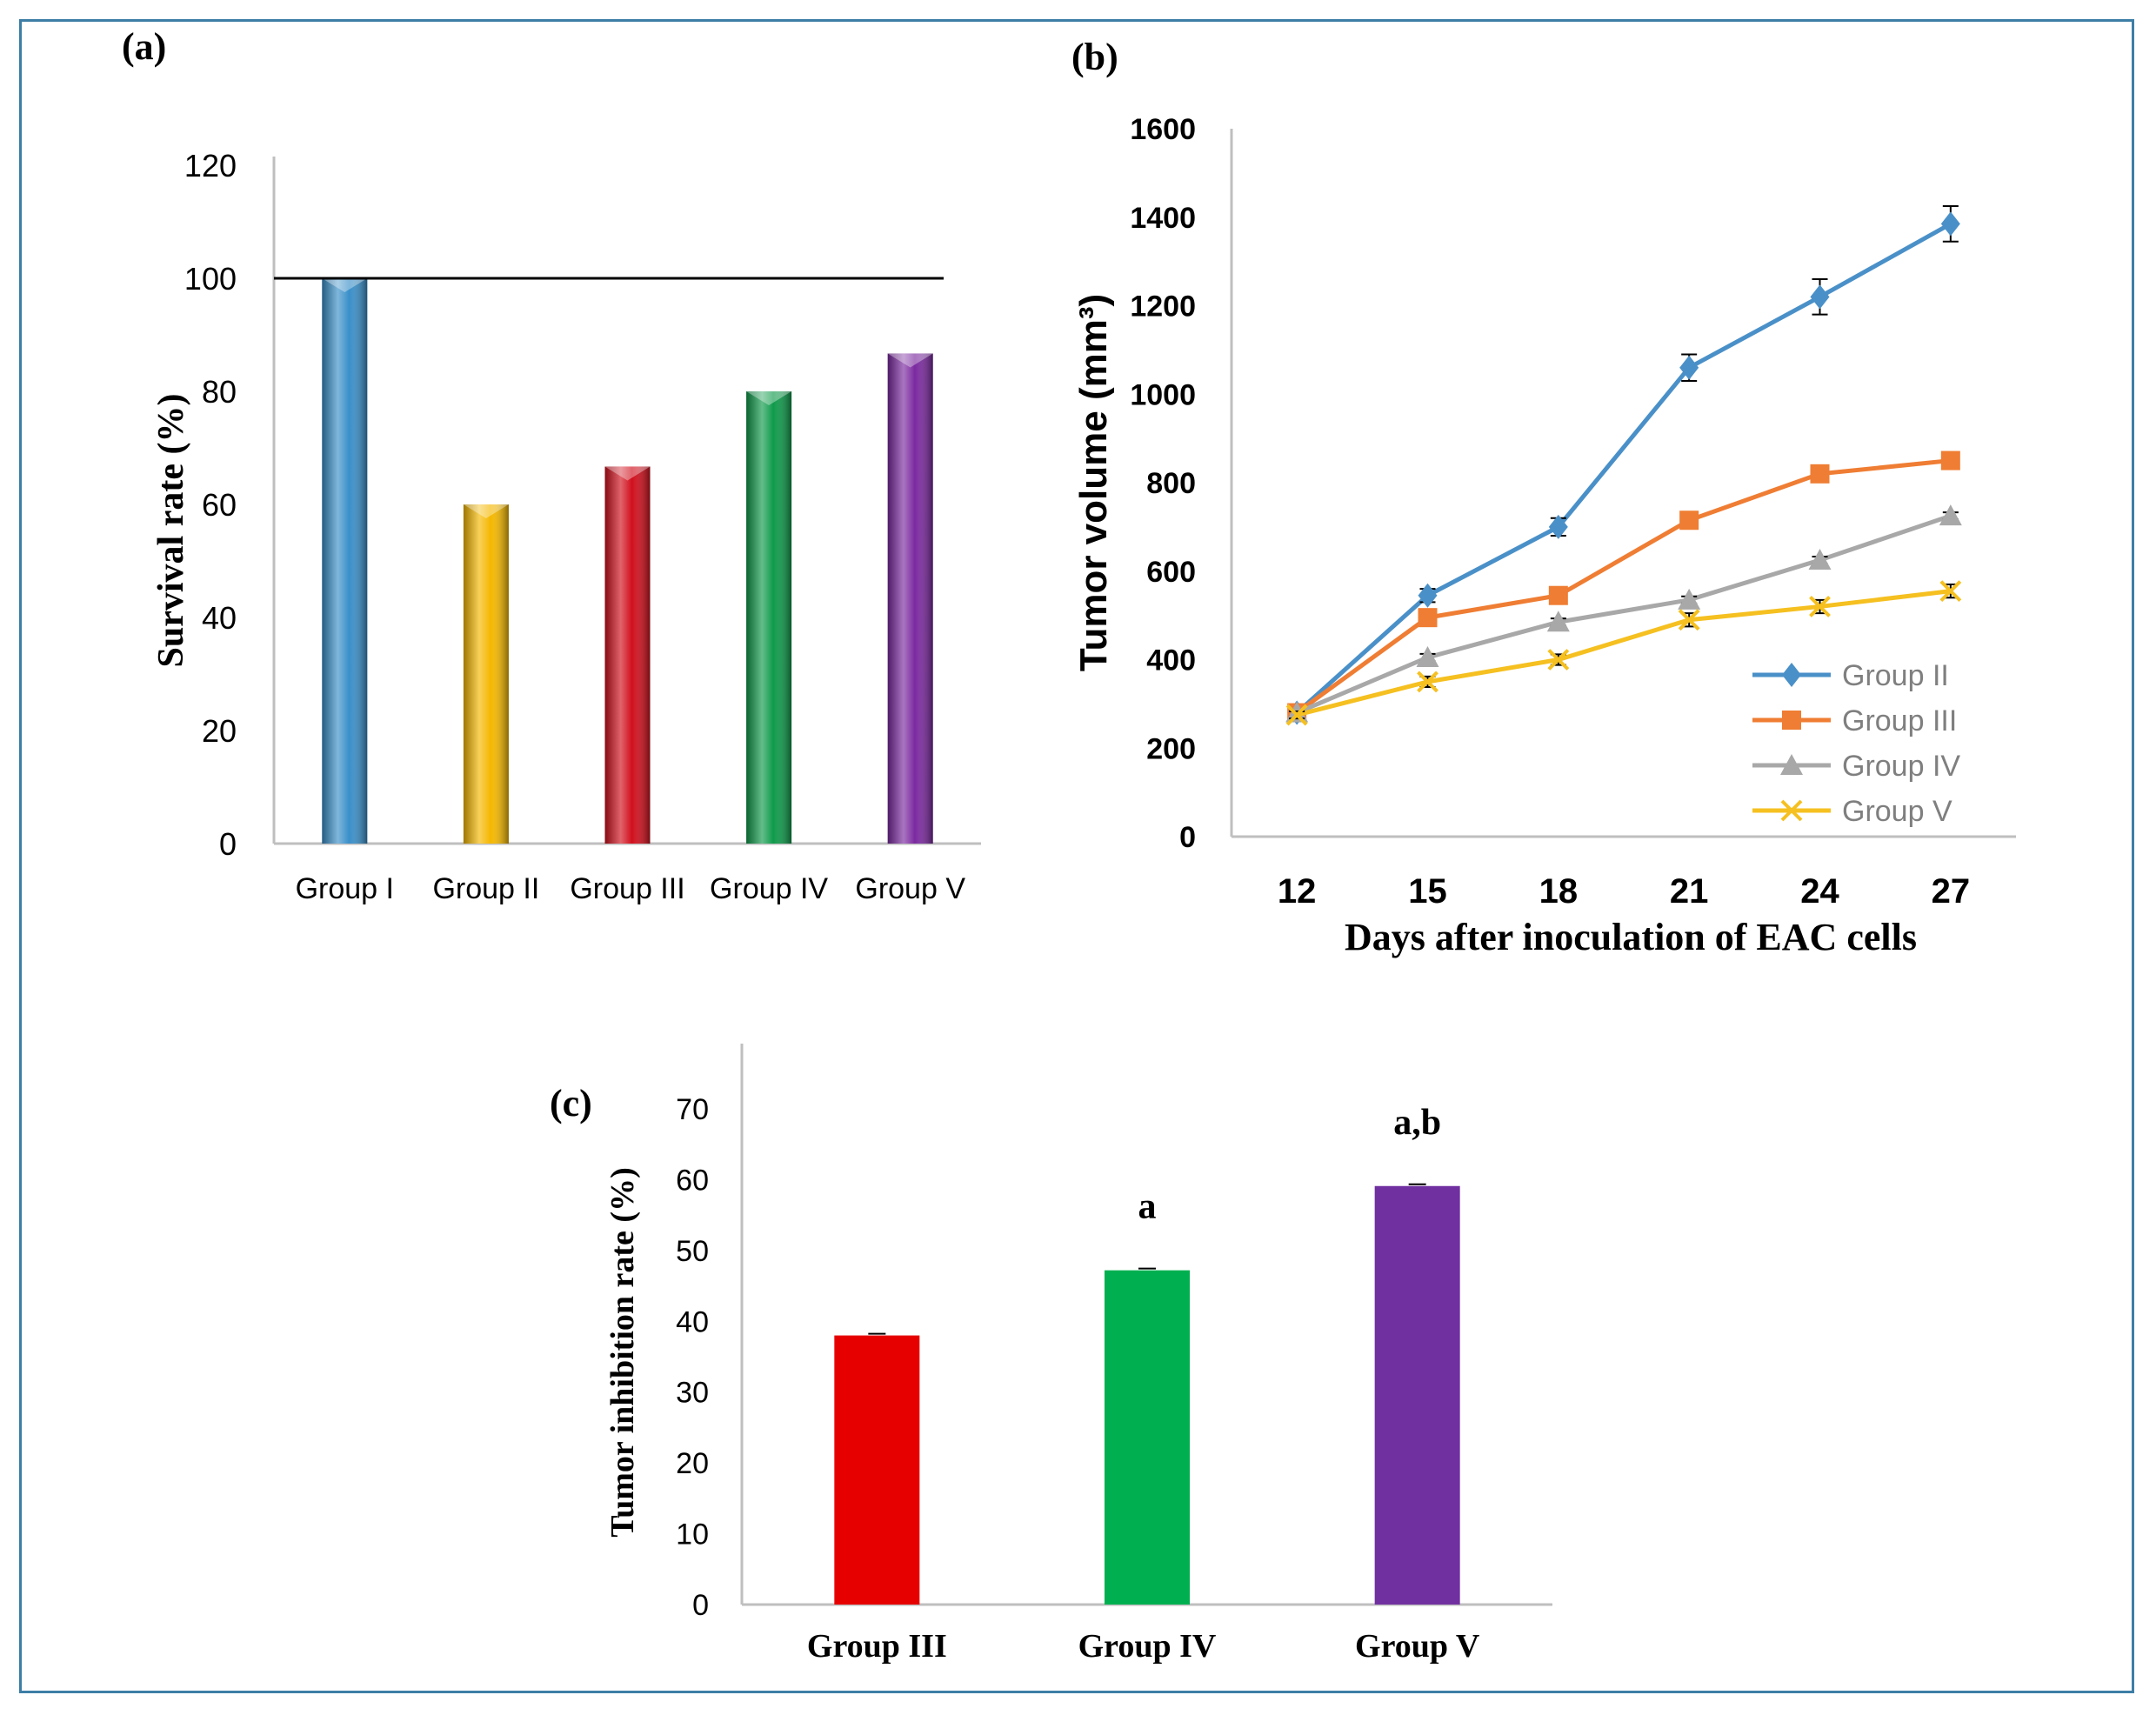  Describe the element at coordinates (1897, 812) in the screenshot. I see `panel-b-legend-label: Group V` at that location.